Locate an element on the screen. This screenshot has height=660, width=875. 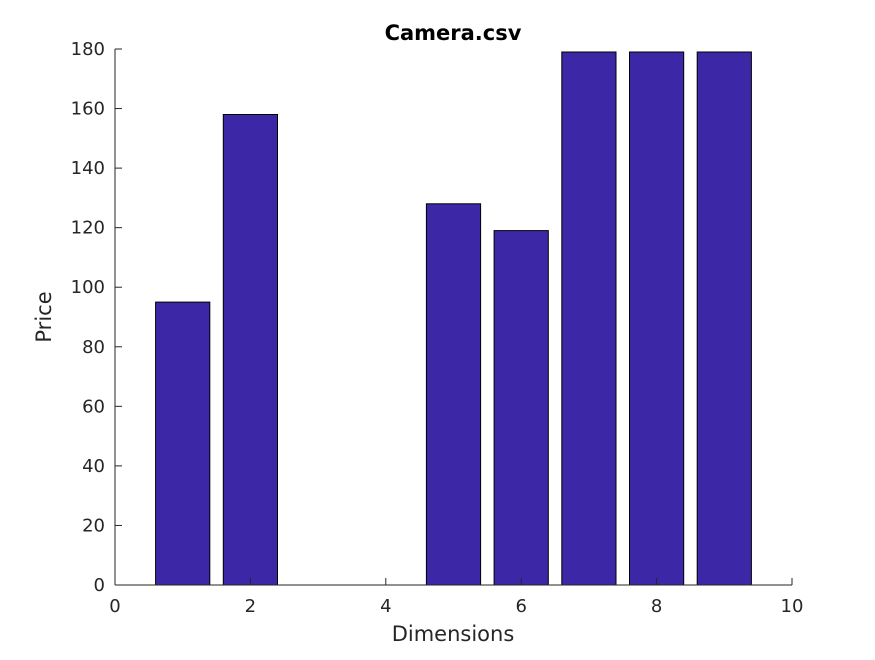
y-ticks-group: 0 20 40 60 80 100 120 140 160 180 is located at coordinates (96, 317).